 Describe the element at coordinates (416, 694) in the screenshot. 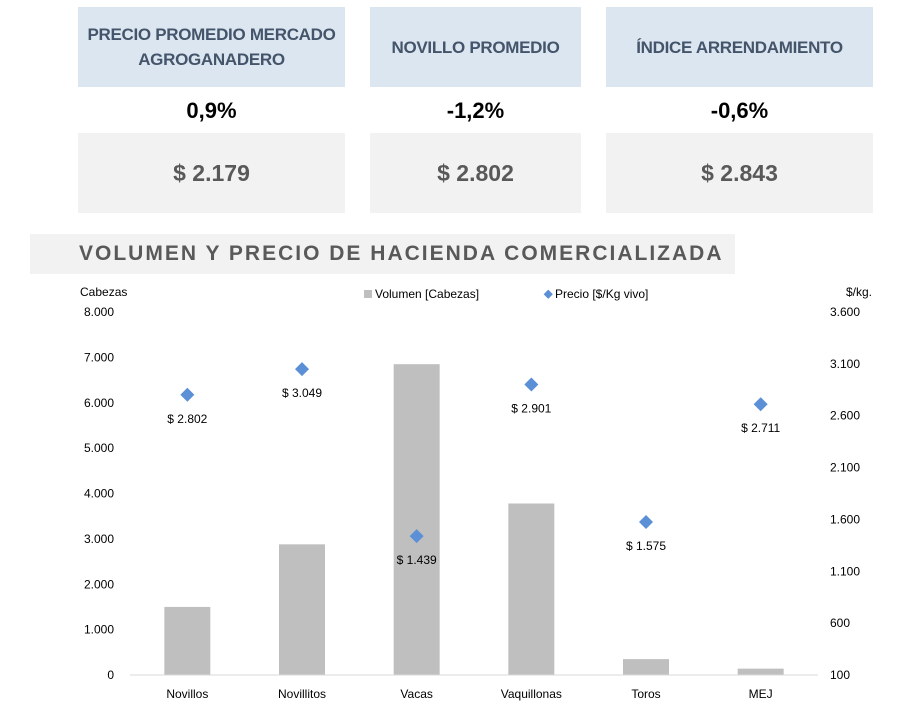

I see `x-tick-label: Vacas` at that location.